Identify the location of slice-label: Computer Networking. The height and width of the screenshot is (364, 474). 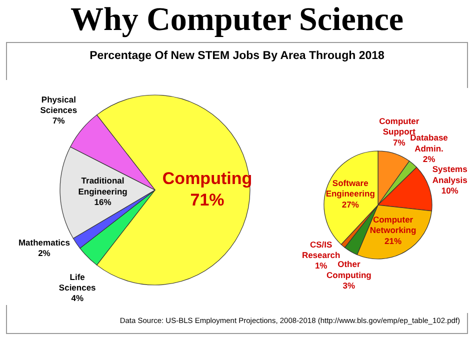
(393, 225).